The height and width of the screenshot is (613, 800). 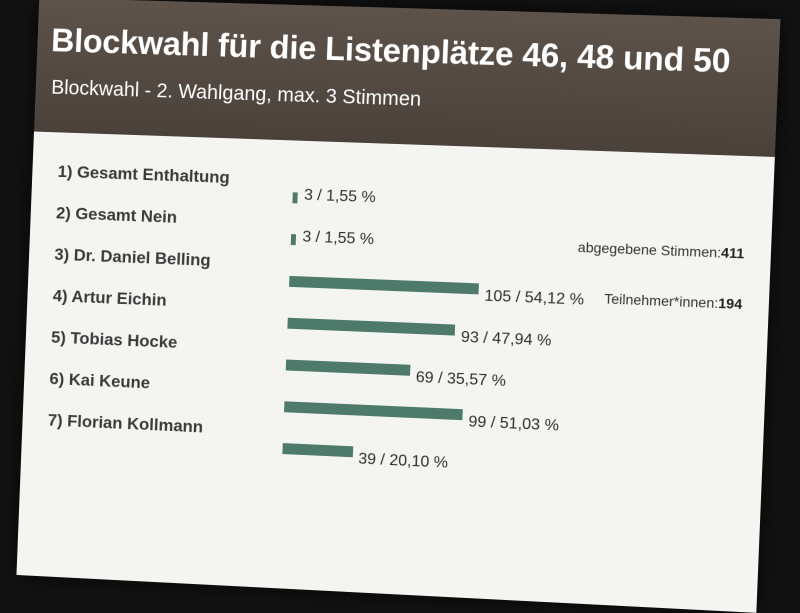 I want to click on candidate-label: 5) Tobias Hocke, so click(x=114, y=339).